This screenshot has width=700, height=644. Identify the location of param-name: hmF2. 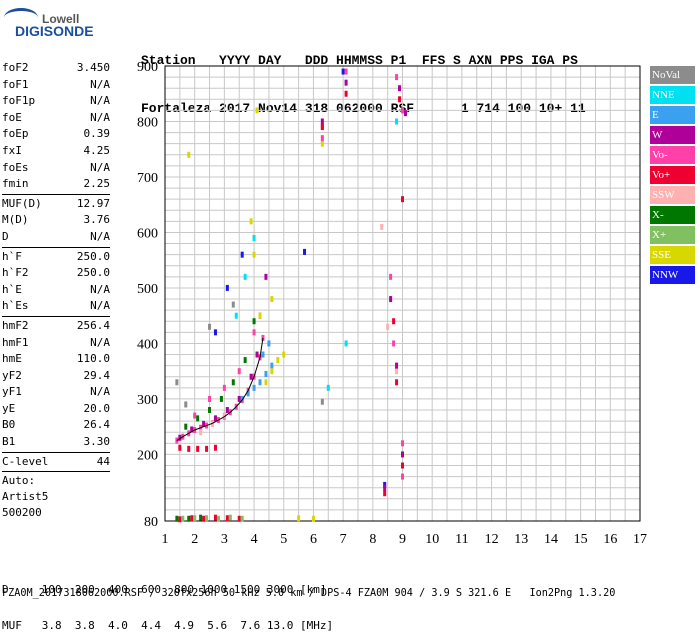
(15, 325).